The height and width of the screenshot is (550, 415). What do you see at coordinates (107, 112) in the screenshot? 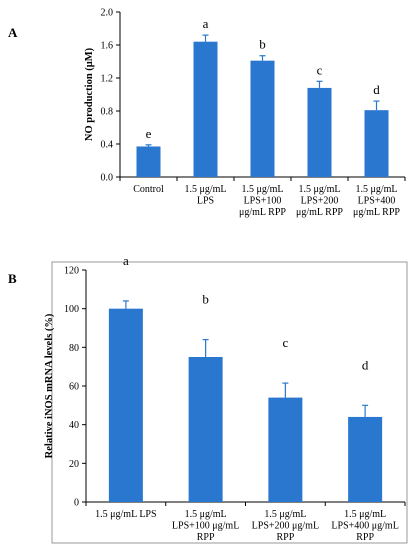
I see `a-y-tick-label: 0.8` at bounding box center [107, 112].